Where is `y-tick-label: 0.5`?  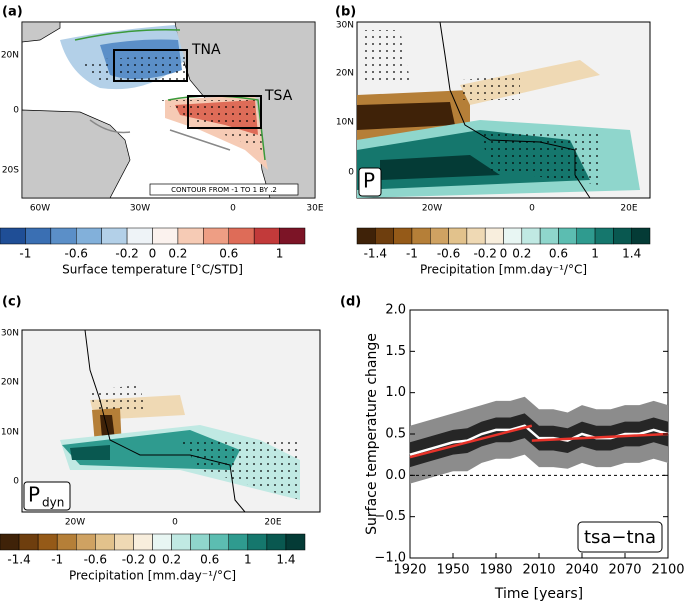 y-tick-label: 0.5 is located at coordinates (395, 434).